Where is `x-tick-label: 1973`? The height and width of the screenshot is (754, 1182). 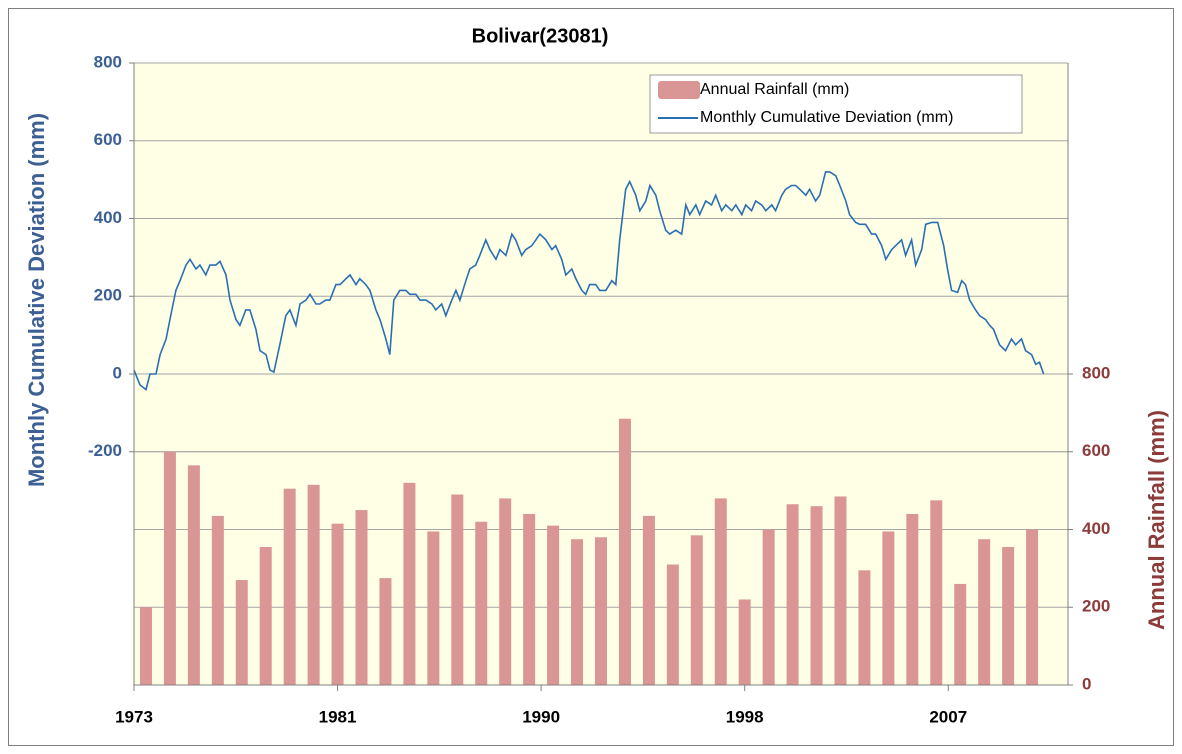
x-tick-label: 1973 is located at coordinates (134, 716).